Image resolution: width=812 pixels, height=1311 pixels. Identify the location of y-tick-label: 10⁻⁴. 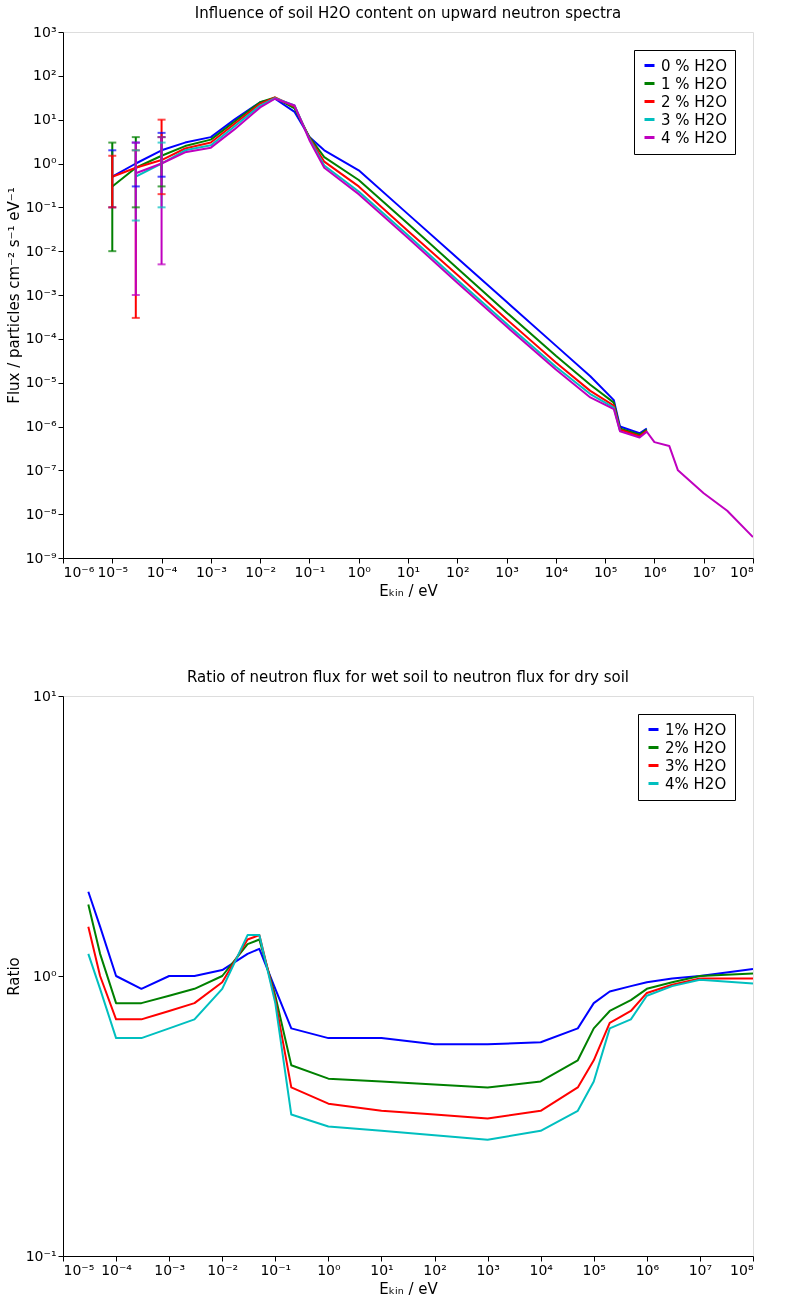
(41, 338).